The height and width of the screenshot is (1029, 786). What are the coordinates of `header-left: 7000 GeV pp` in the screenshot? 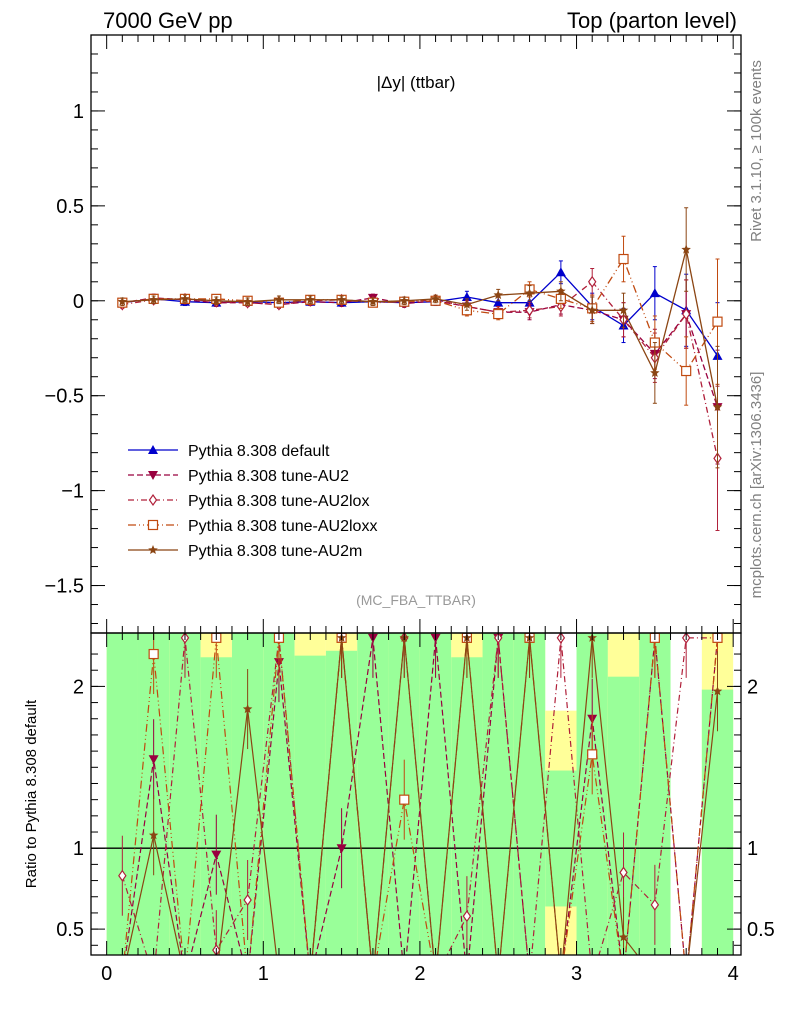 It's located at (168, 20).